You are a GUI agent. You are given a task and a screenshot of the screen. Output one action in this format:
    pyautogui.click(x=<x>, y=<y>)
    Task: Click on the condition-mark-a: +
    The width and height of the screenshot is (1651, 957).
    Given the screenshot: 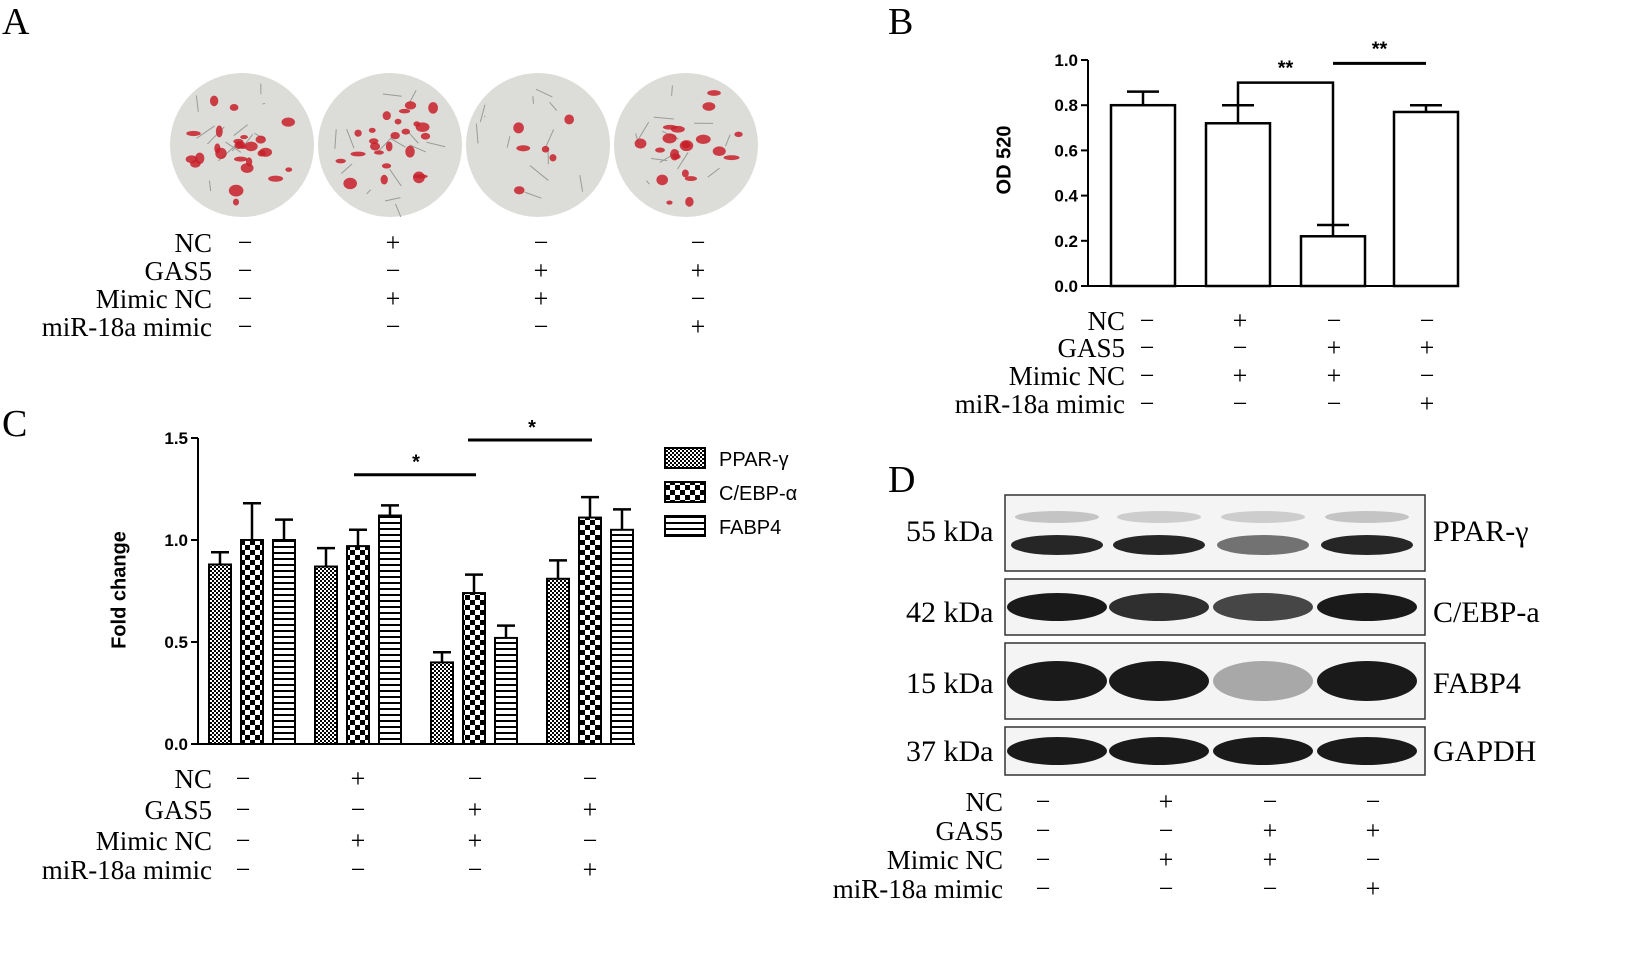 What is the action you would take?
    pyautogui.click(x=698, y=326)
    